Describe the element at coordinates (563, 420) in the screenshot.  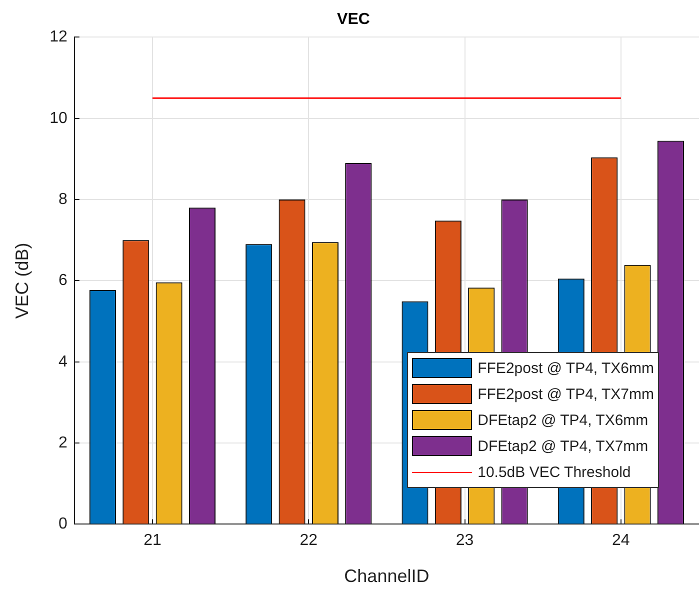
I see `legend-label: DFEtap2 @ TP4, TX6mm` at that location.